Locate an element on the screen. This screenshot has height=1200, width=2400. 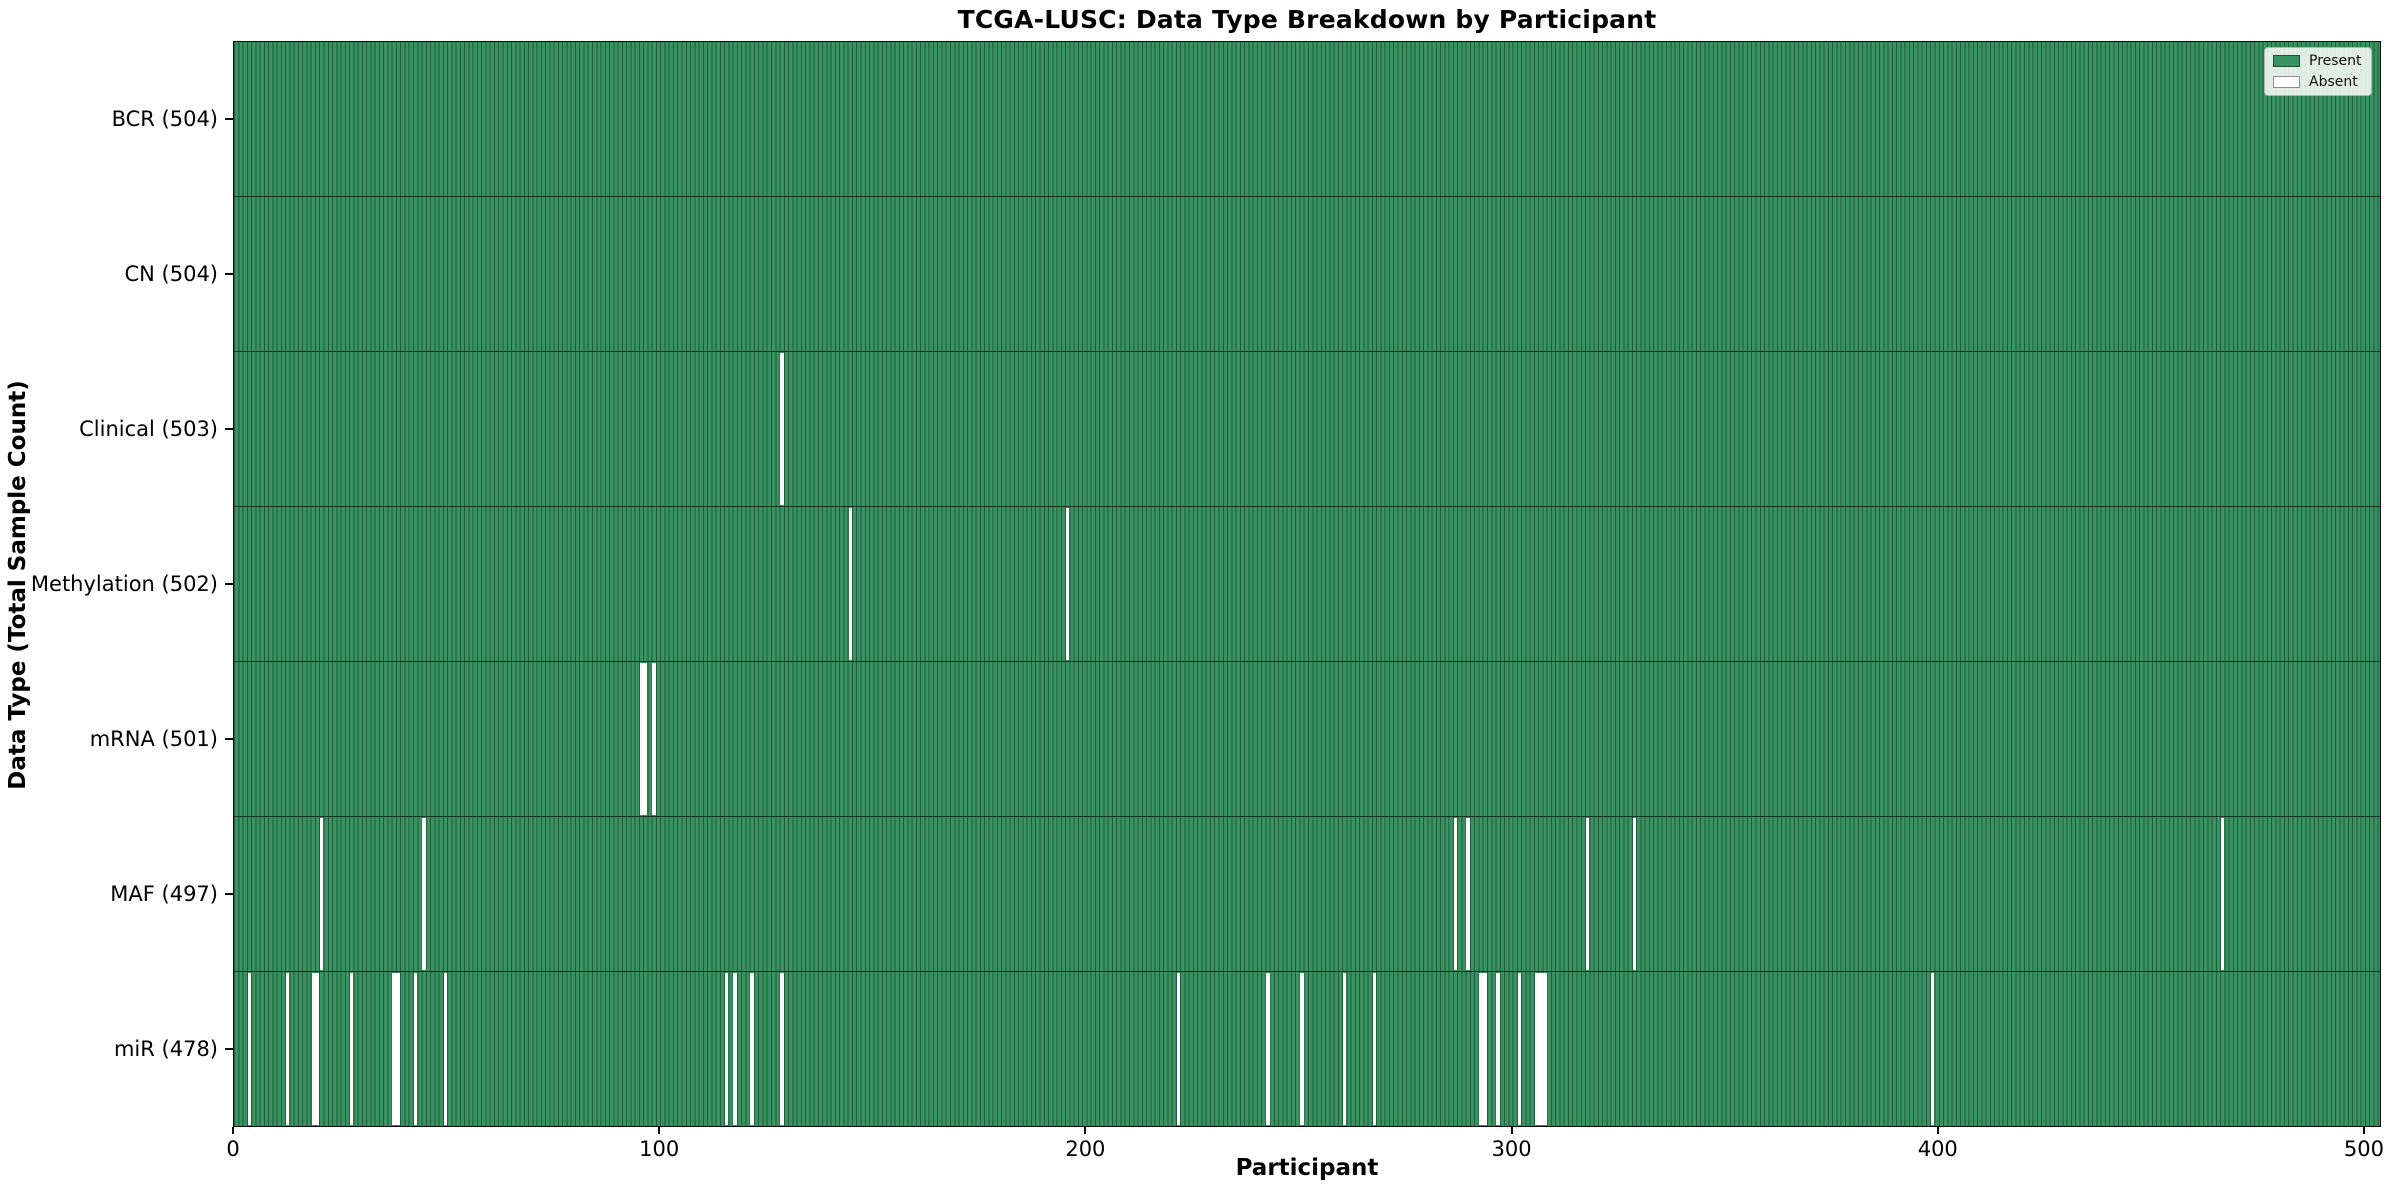
heatmap-row-clinical is located at coordinates (1307, 429).